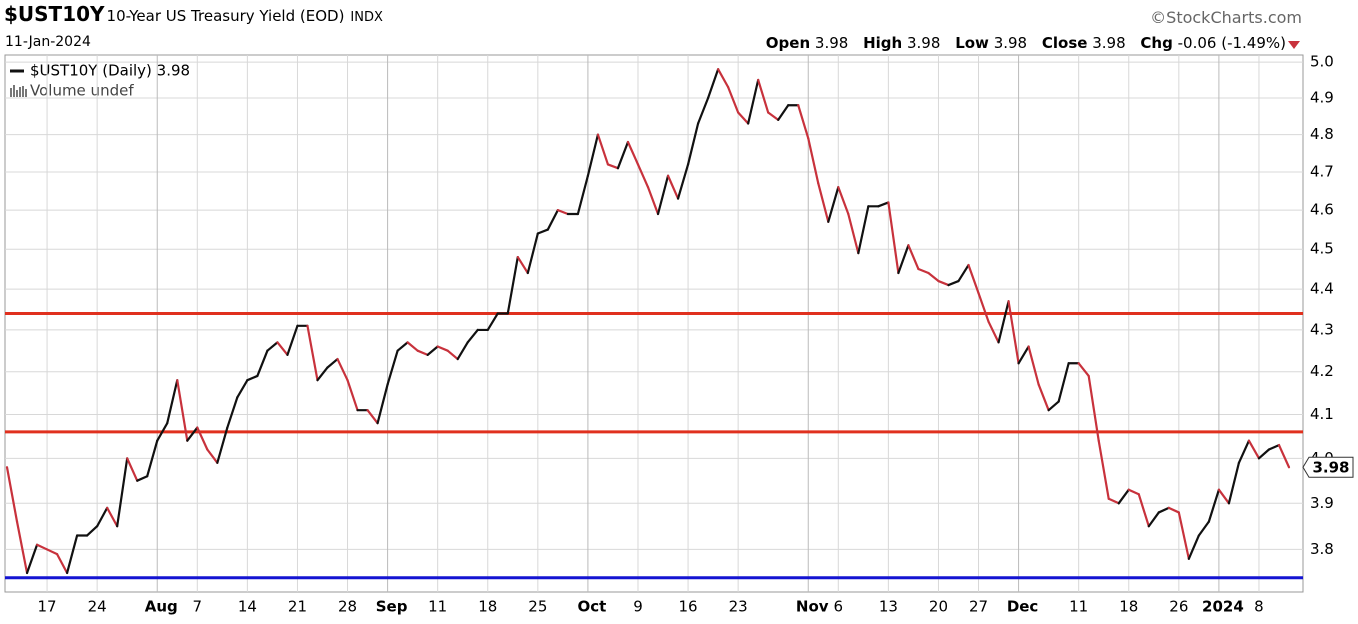 This screenshot has width=1358, height=624. I want to click on x-tick-label: Nov, so click(812, 607).